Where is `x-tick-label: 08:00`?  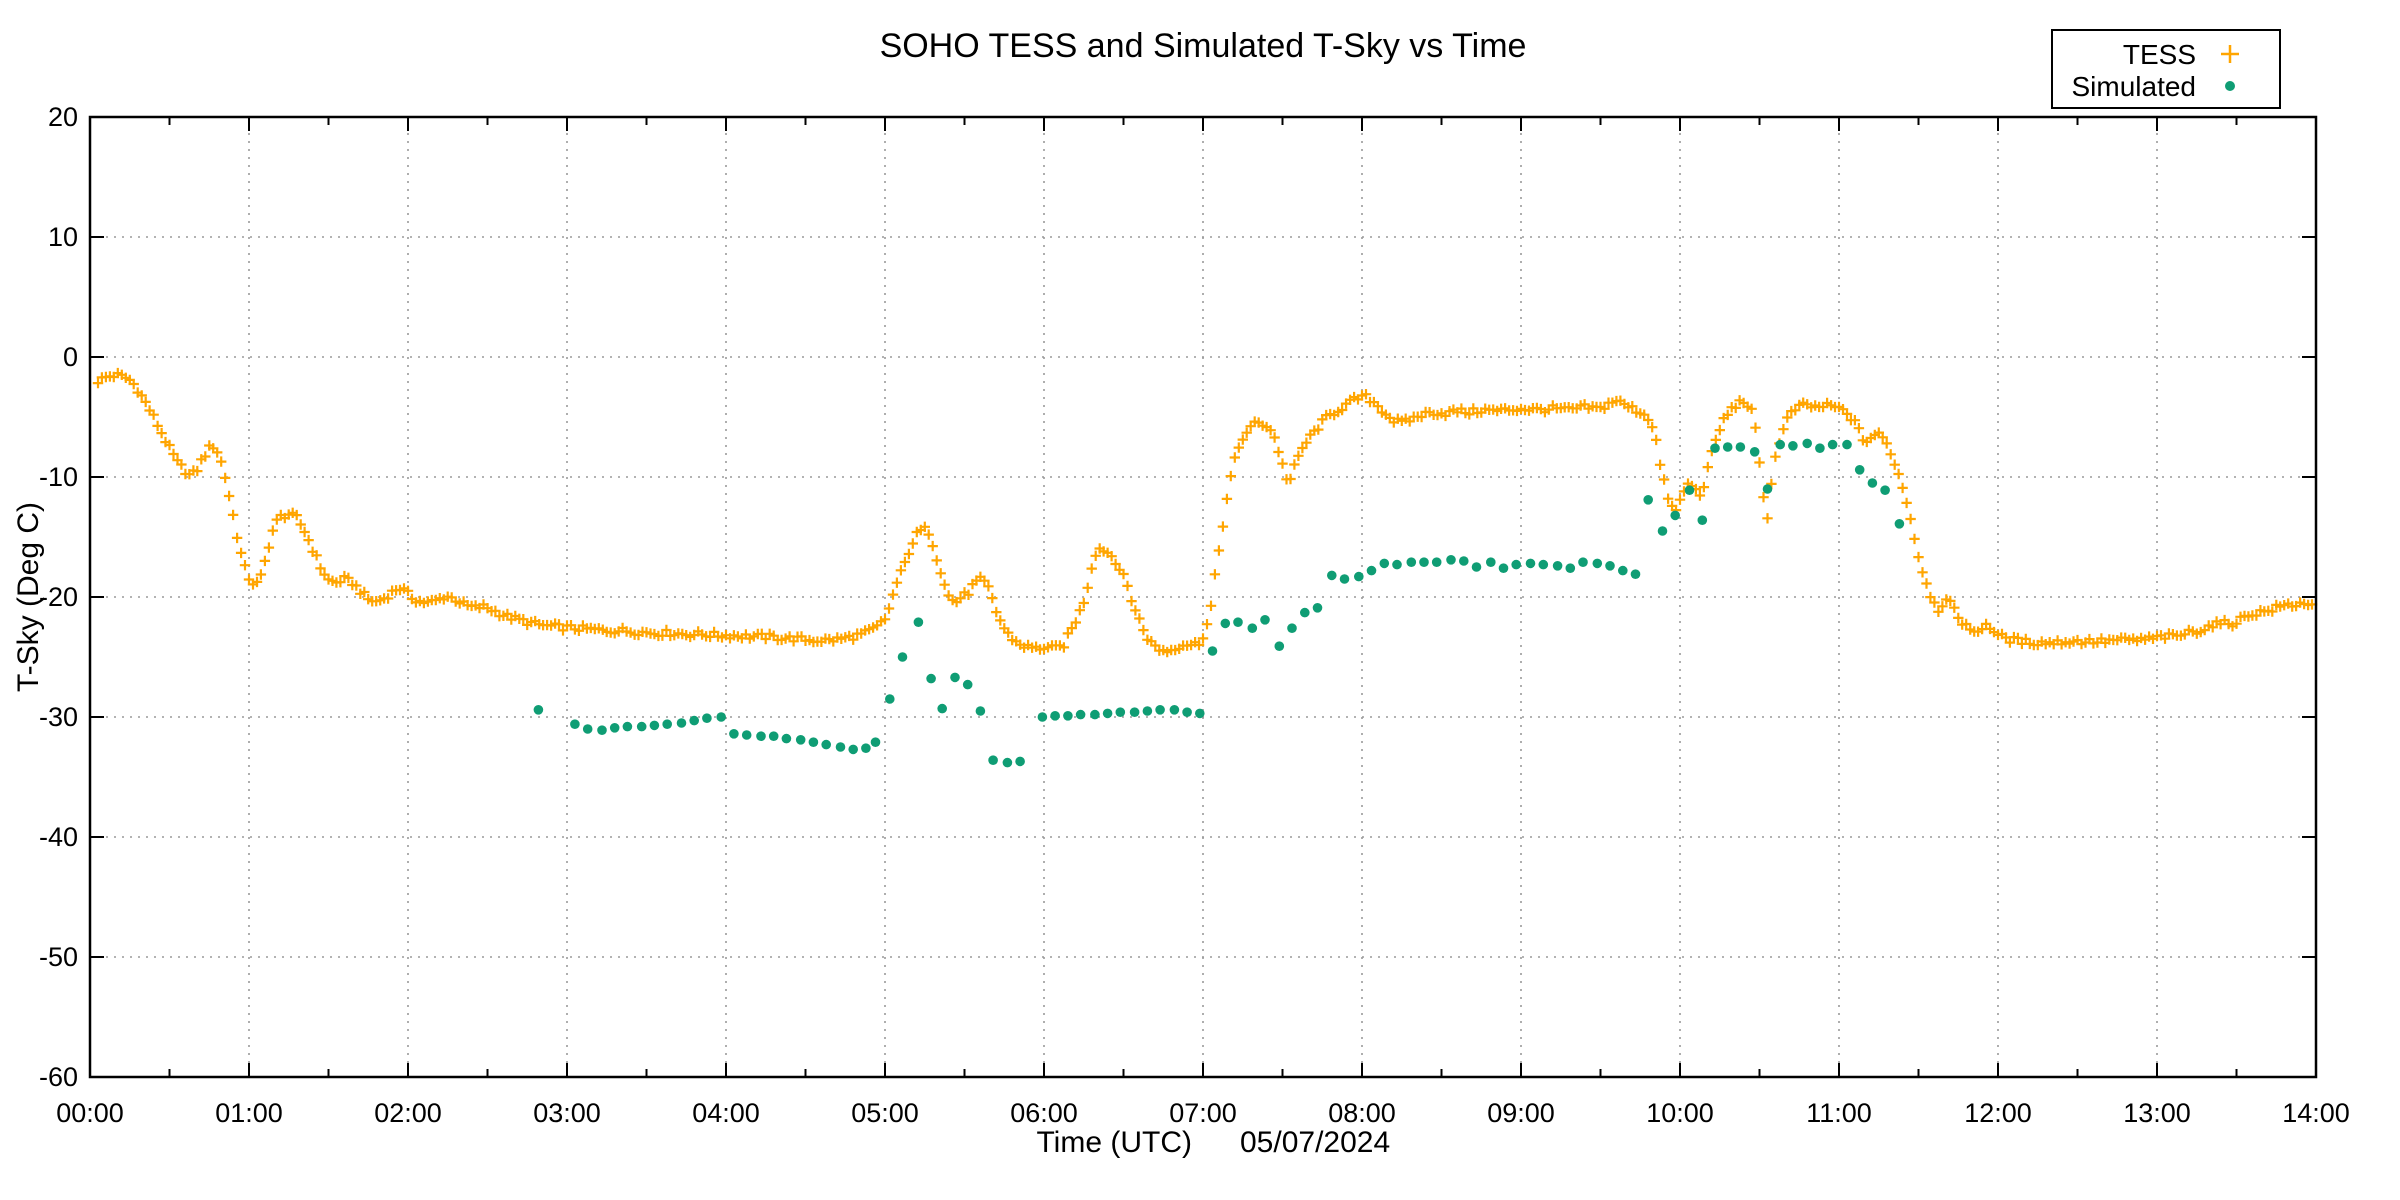
x-tick-label: 08:00 is located at coordinates (1362, 1113).